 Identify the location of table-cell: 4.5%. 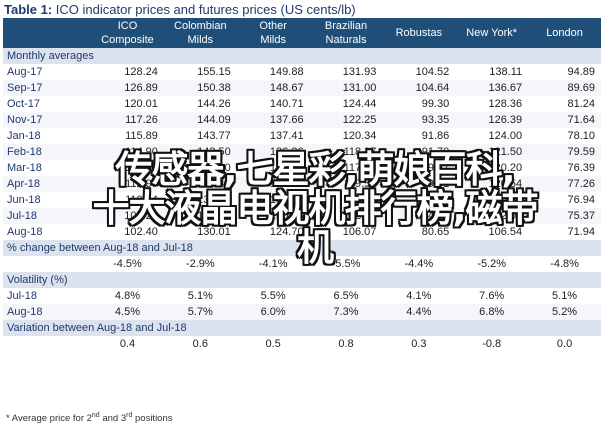
(127, 312).